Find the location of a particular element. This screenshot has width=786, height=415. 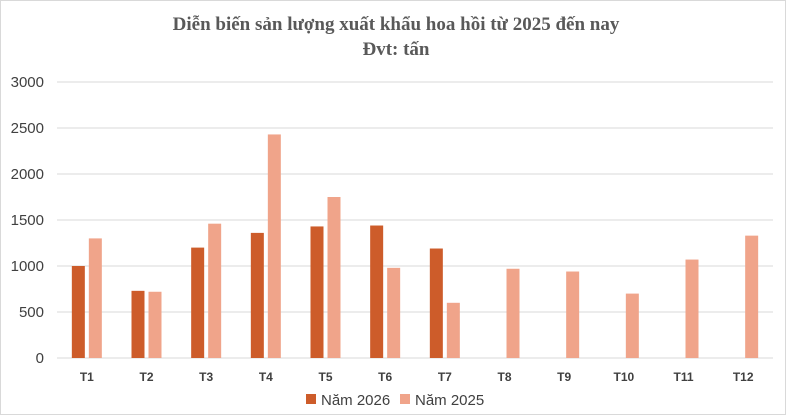

bar-nam-2026-t7 is located at coordinates (436, 303).